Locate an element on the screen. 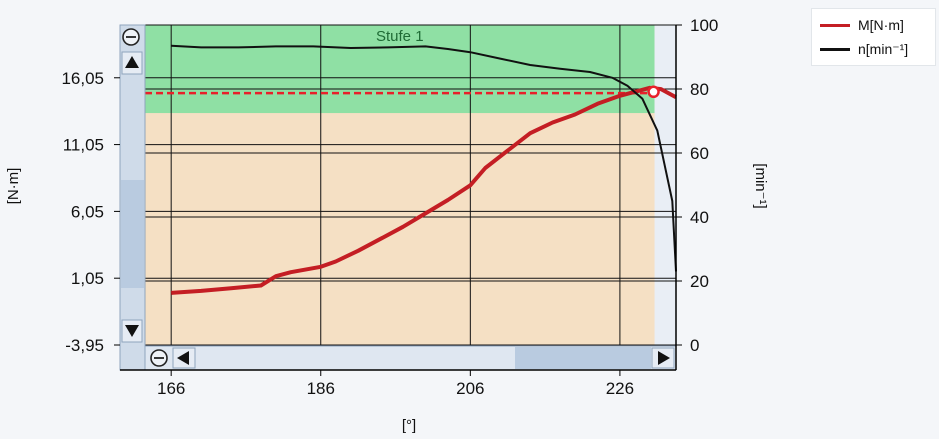 The height and width of the screenshot is (439, 939). legend-swatch-torque is located at coordinates (835, 25).